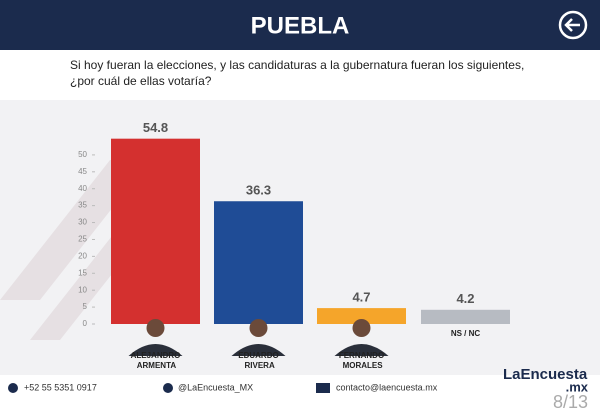 The width and height of the screenshot is (600, 420). I want to click on value-label: 54.8, so click(155, 127).